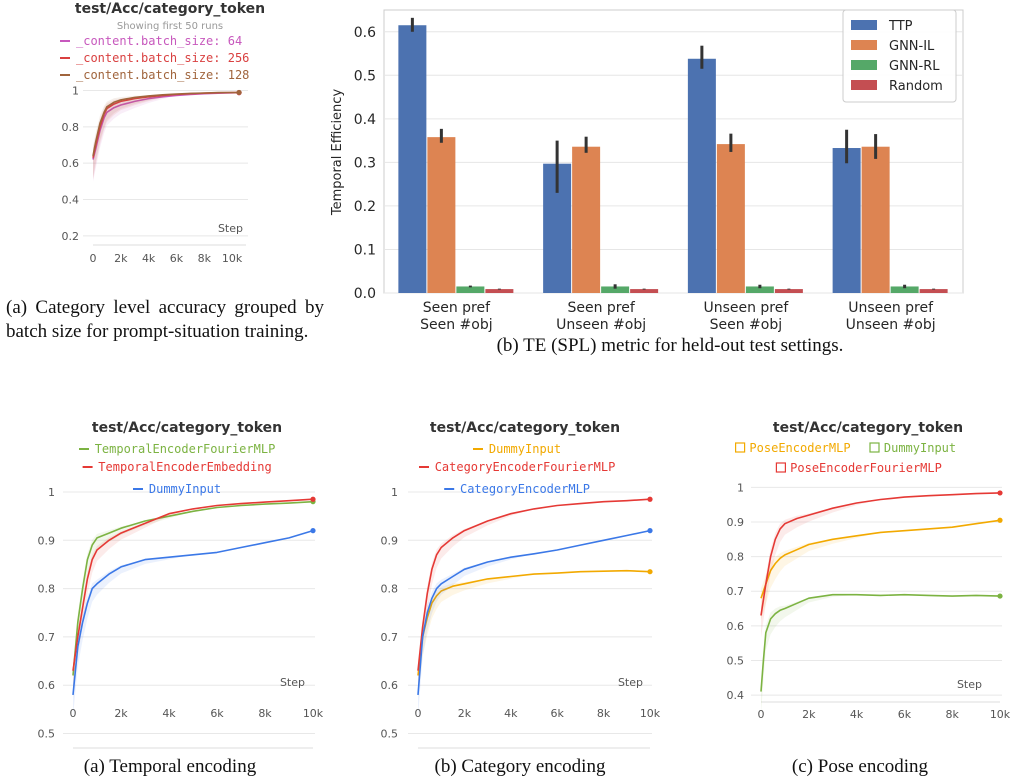 The height and width of the screenshot is (782, 1011). I want to click on y-tick-label: 0.0, so click(365, 294).